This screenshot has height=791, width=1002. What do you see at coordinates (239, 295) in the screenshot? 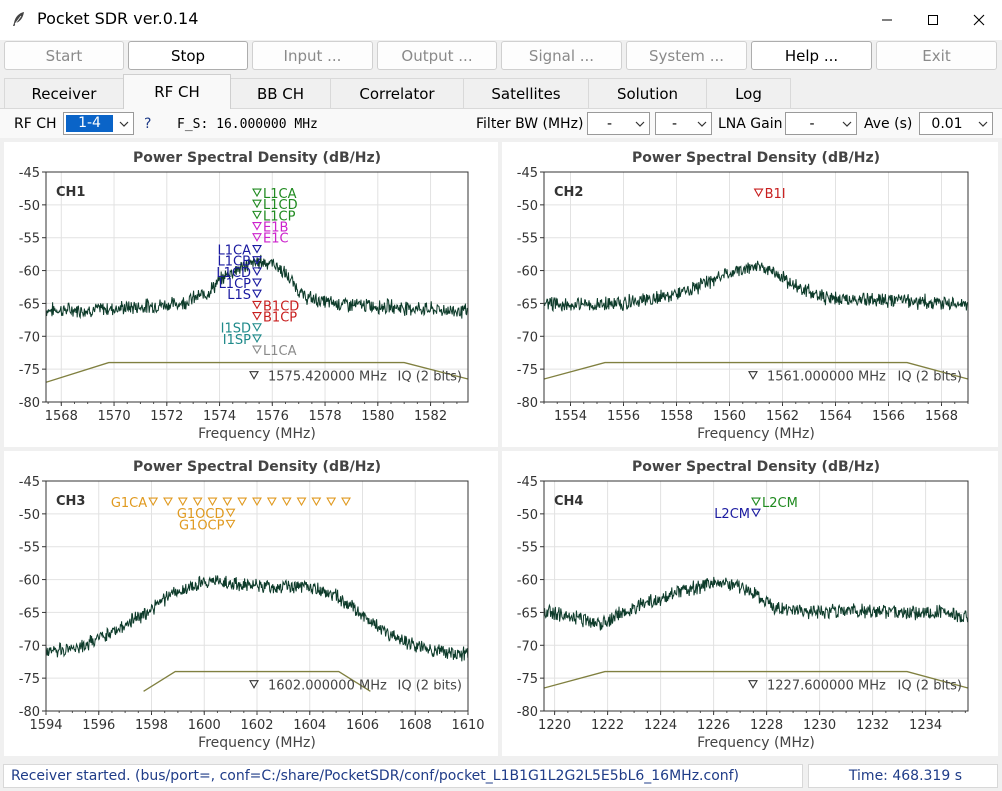
I see `signal-label: L1S` at bounding box center [239, 295].